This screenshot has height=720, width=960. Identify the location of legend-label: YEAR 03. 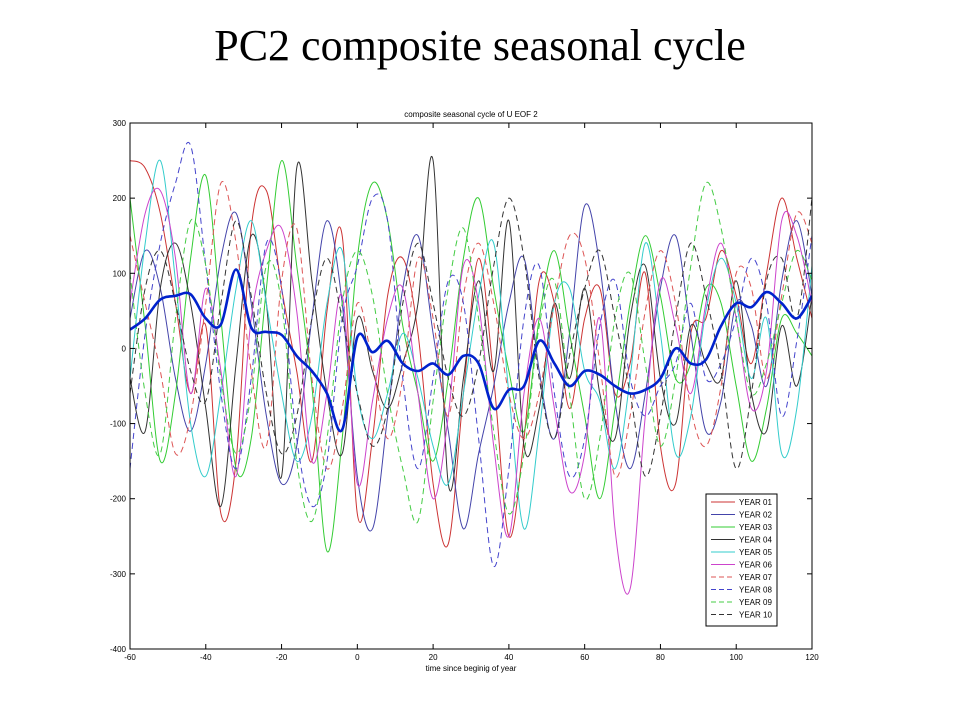
(755, 527).